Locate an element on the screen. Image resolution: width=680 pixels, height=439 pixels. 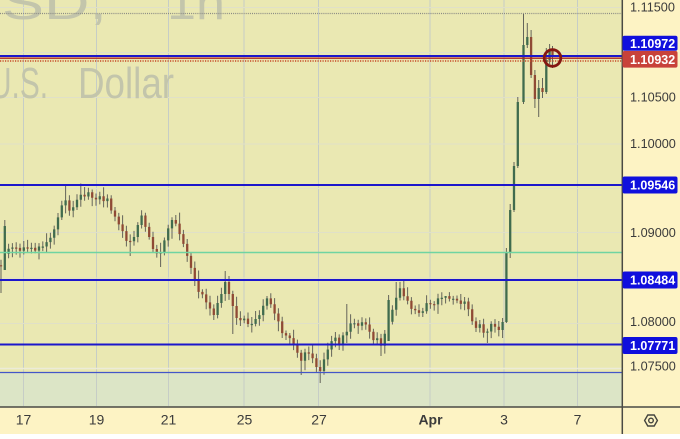
svg-text: 19 is located at coordinates (97, 420).